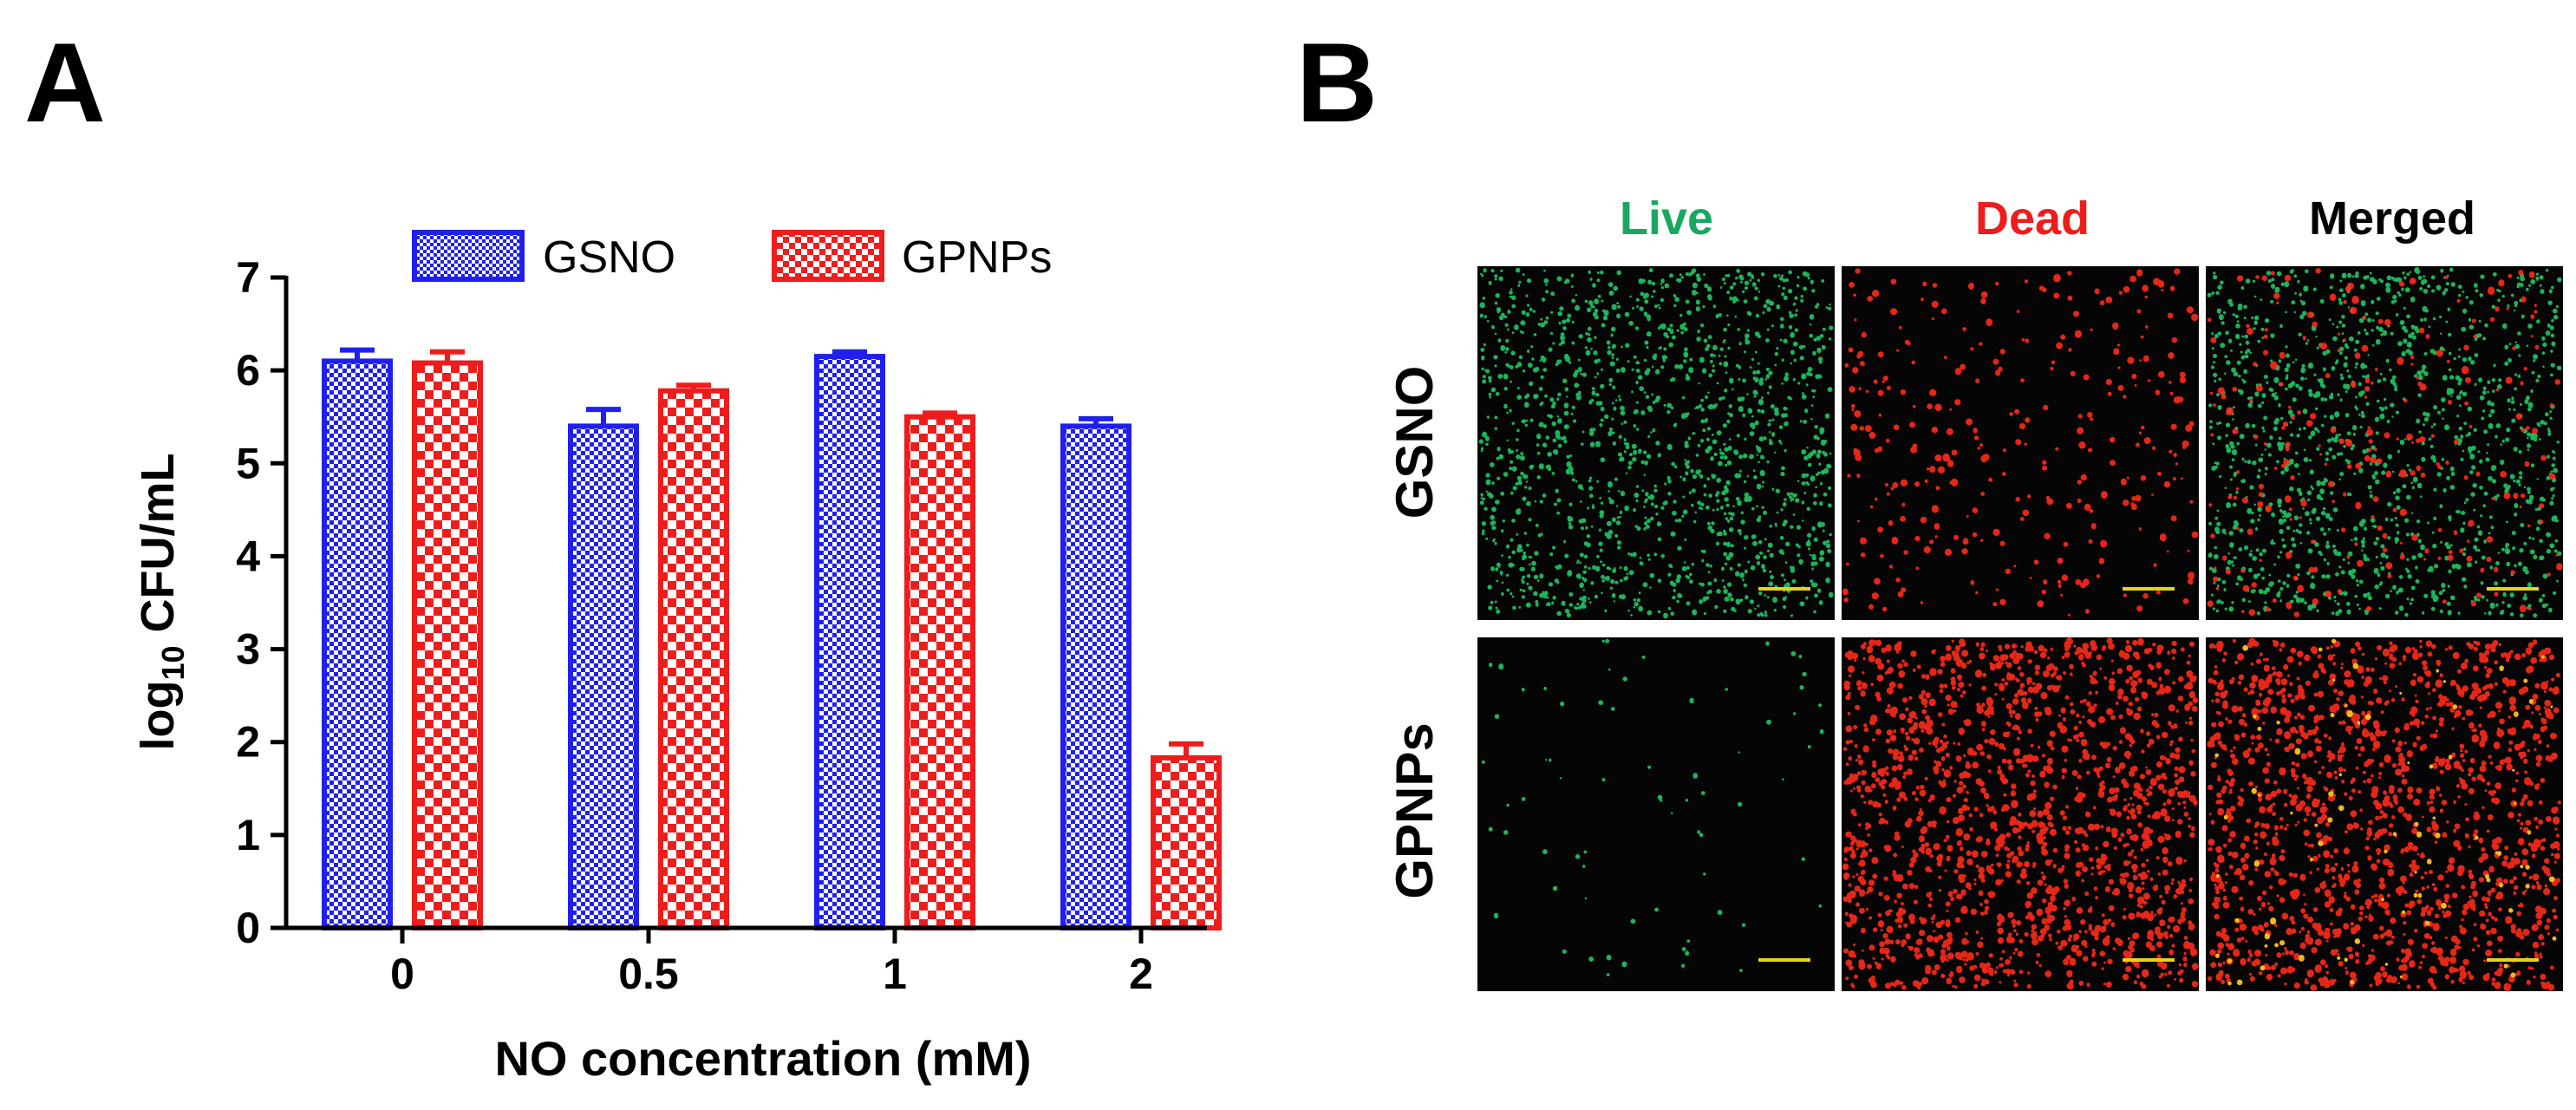 Image resolution: width=2576 pixels, height=1110 pixels. What do you see at coordinates (1141, 974) in the screenshot?
I see `x-tick-label: 2` at bounding box center [1141, 974].